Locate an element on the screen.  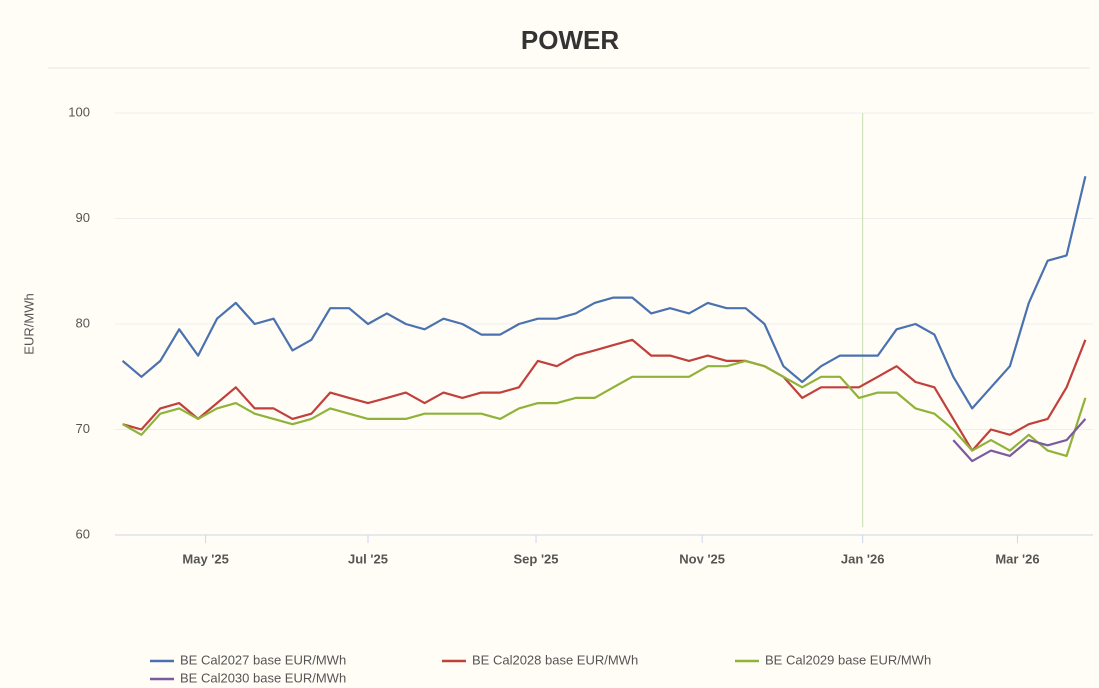
chart-title: POWER is located at coordinates (570, 40).